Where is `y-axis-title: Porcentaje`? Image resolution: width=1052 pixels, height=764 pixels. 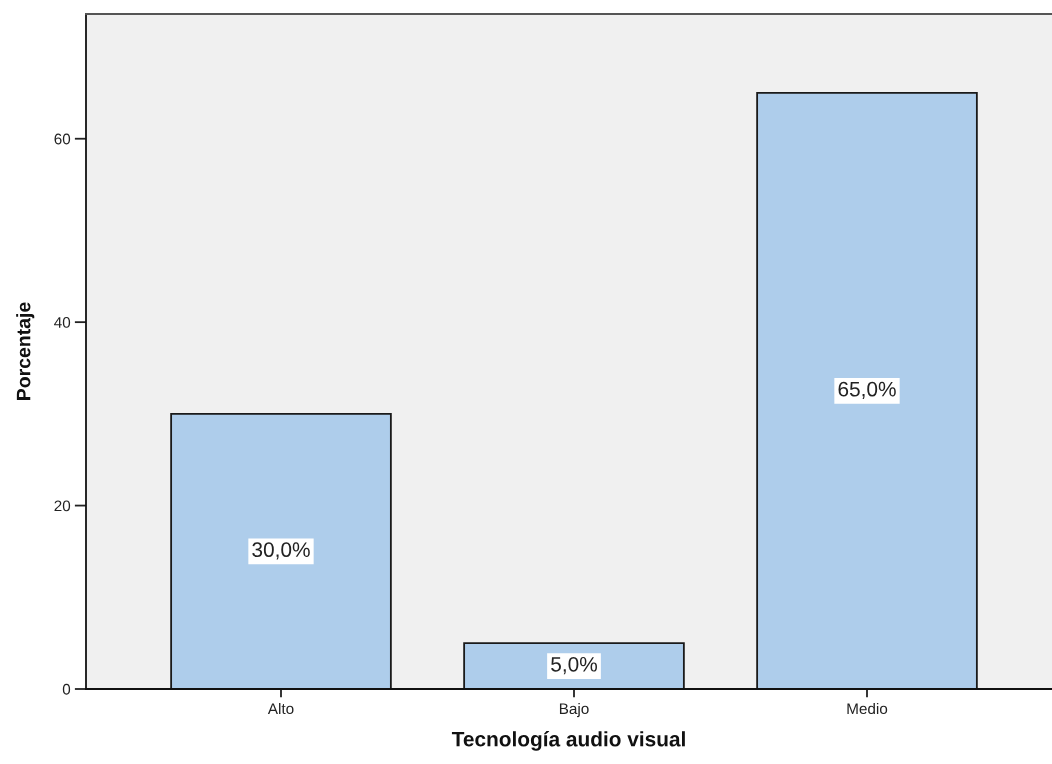 y-axis-title: Porcentaje is located at coordinates (25, 351).